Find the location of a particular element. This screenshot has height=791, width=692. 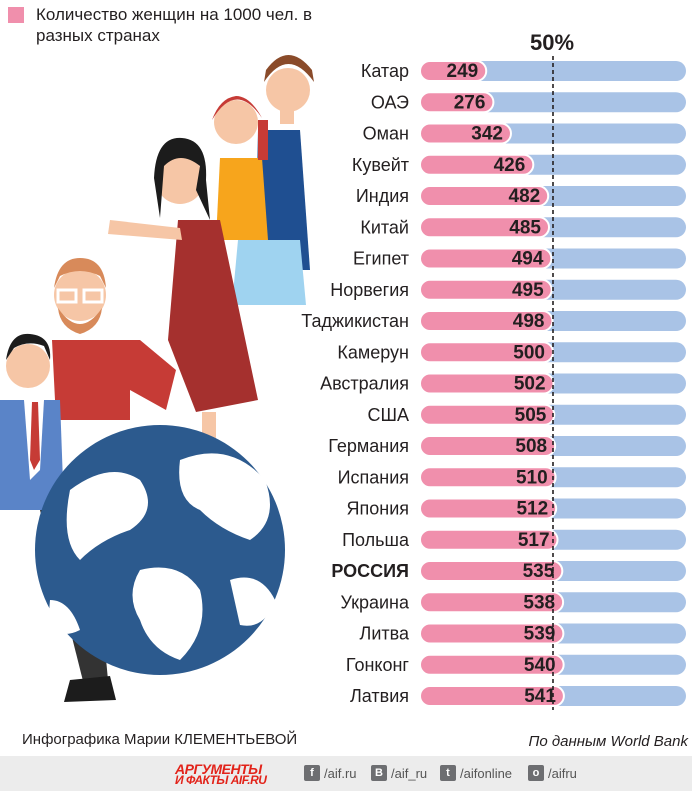

woman-red-dress is located at coordinates (183, 299).